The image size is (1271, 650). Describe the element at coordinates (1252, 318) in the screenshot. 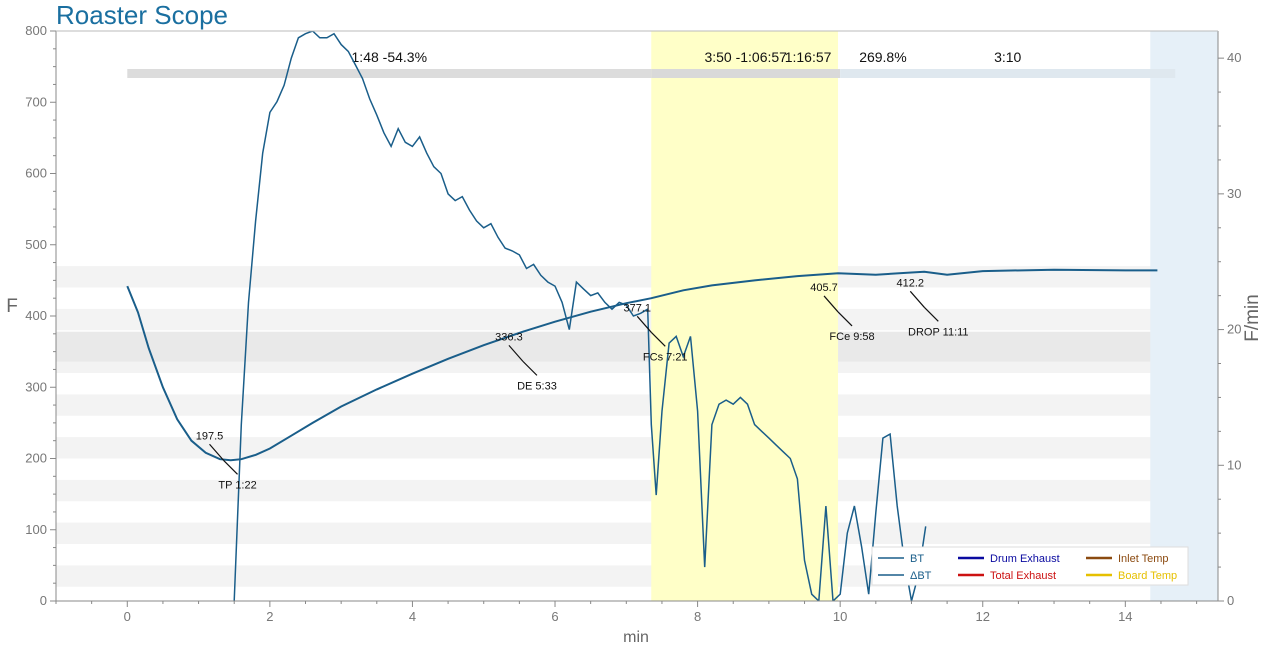

I see `y2-axis-label: F/min` at that location.